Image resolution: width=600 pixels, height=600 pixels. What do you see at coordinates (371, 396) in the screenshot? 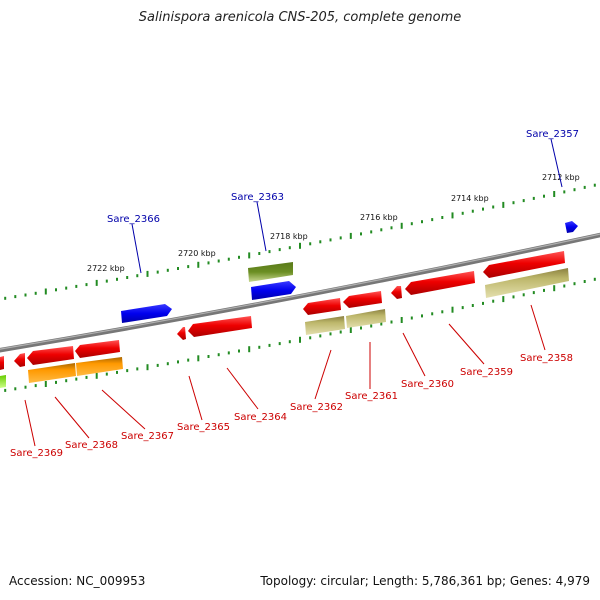
I see `gene-label: Sare_2361` at bounding box center [371, 396].